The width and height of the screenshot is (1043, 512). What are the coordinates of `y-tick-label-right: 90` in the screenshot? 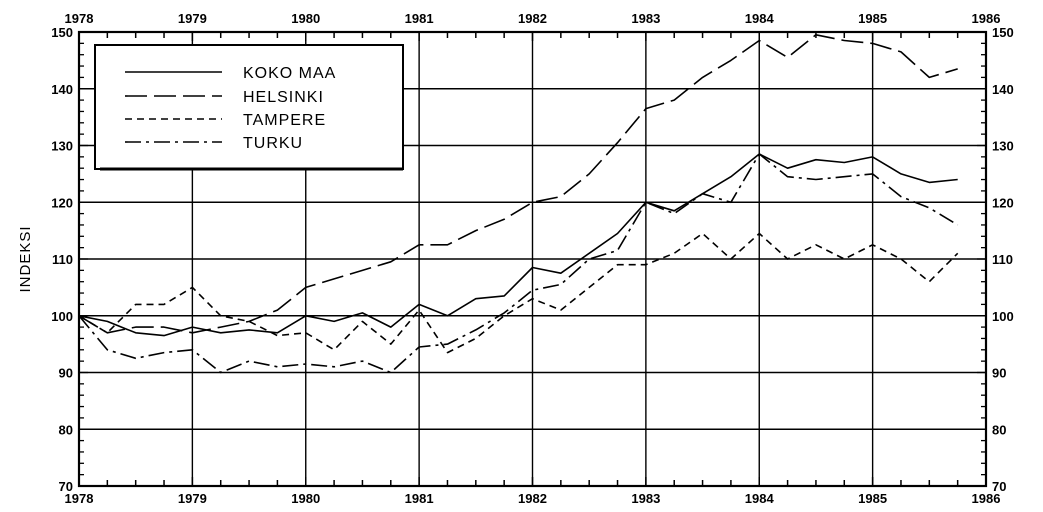 It's located at (999, 373).